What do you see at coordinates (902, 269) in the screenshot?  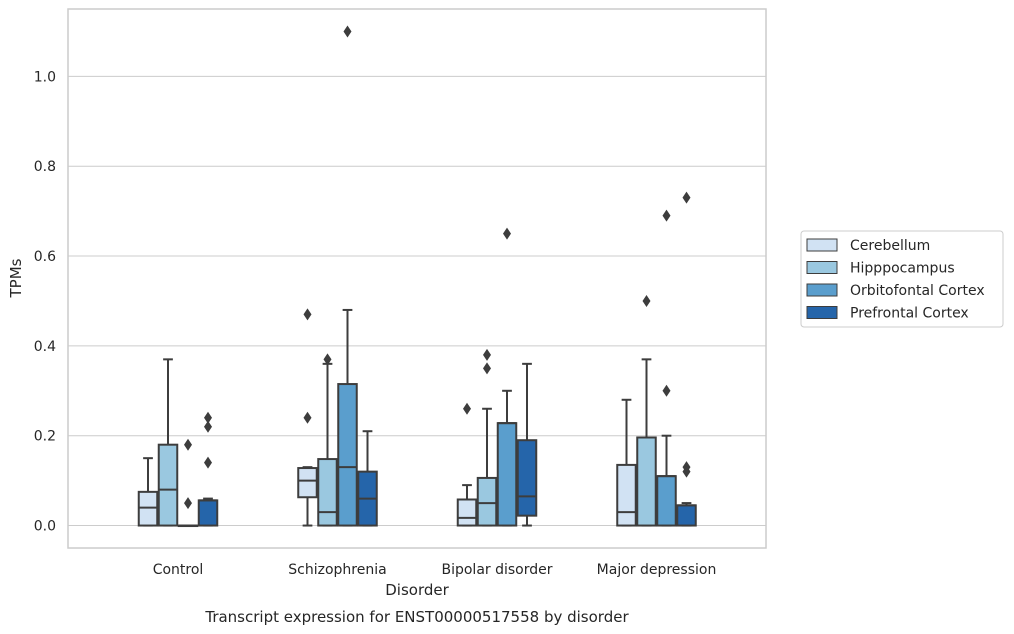 I see `legend-label: Hipppocampus` at bounding box center [902, 269].